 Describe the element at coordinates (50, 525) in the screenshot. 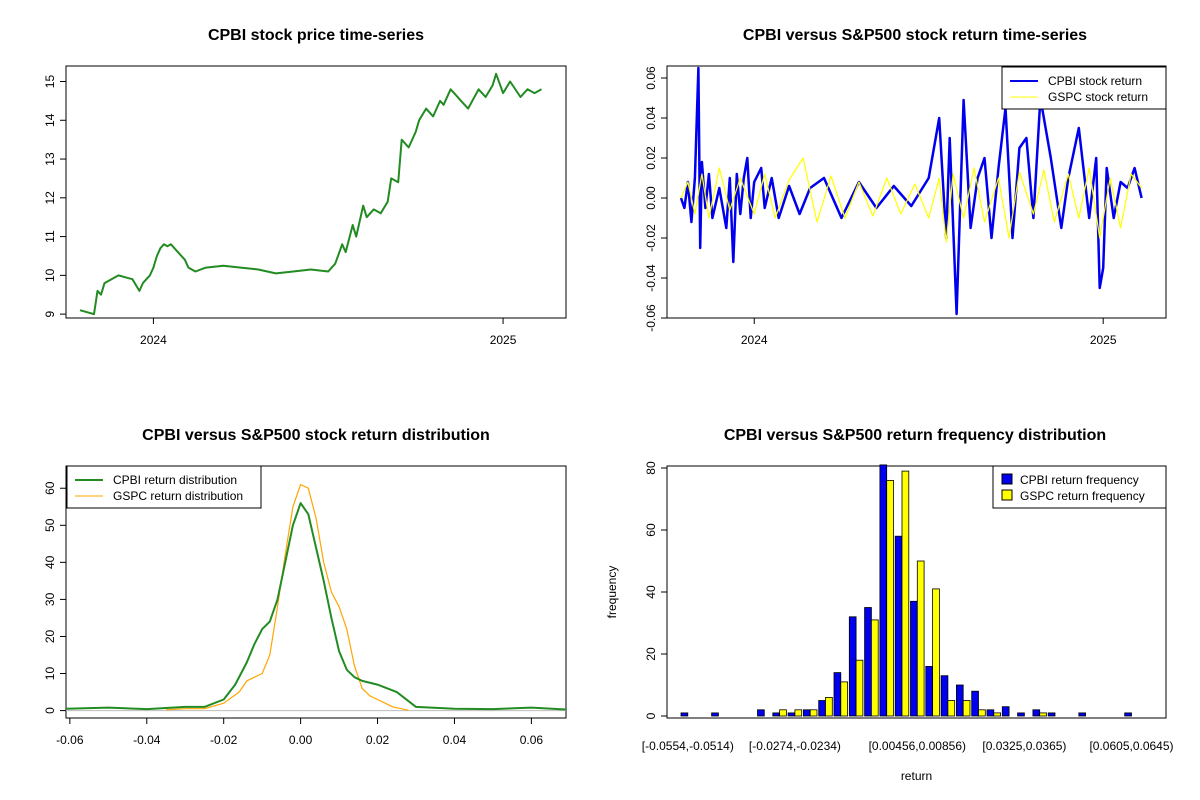

I see `density-ytick-label: 50` at that location.